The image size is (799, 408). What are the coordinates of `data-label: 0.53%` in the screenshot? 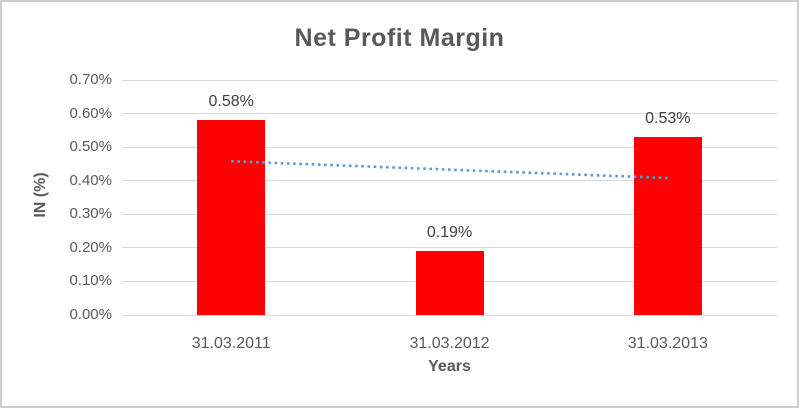 It's located at (668, 119).